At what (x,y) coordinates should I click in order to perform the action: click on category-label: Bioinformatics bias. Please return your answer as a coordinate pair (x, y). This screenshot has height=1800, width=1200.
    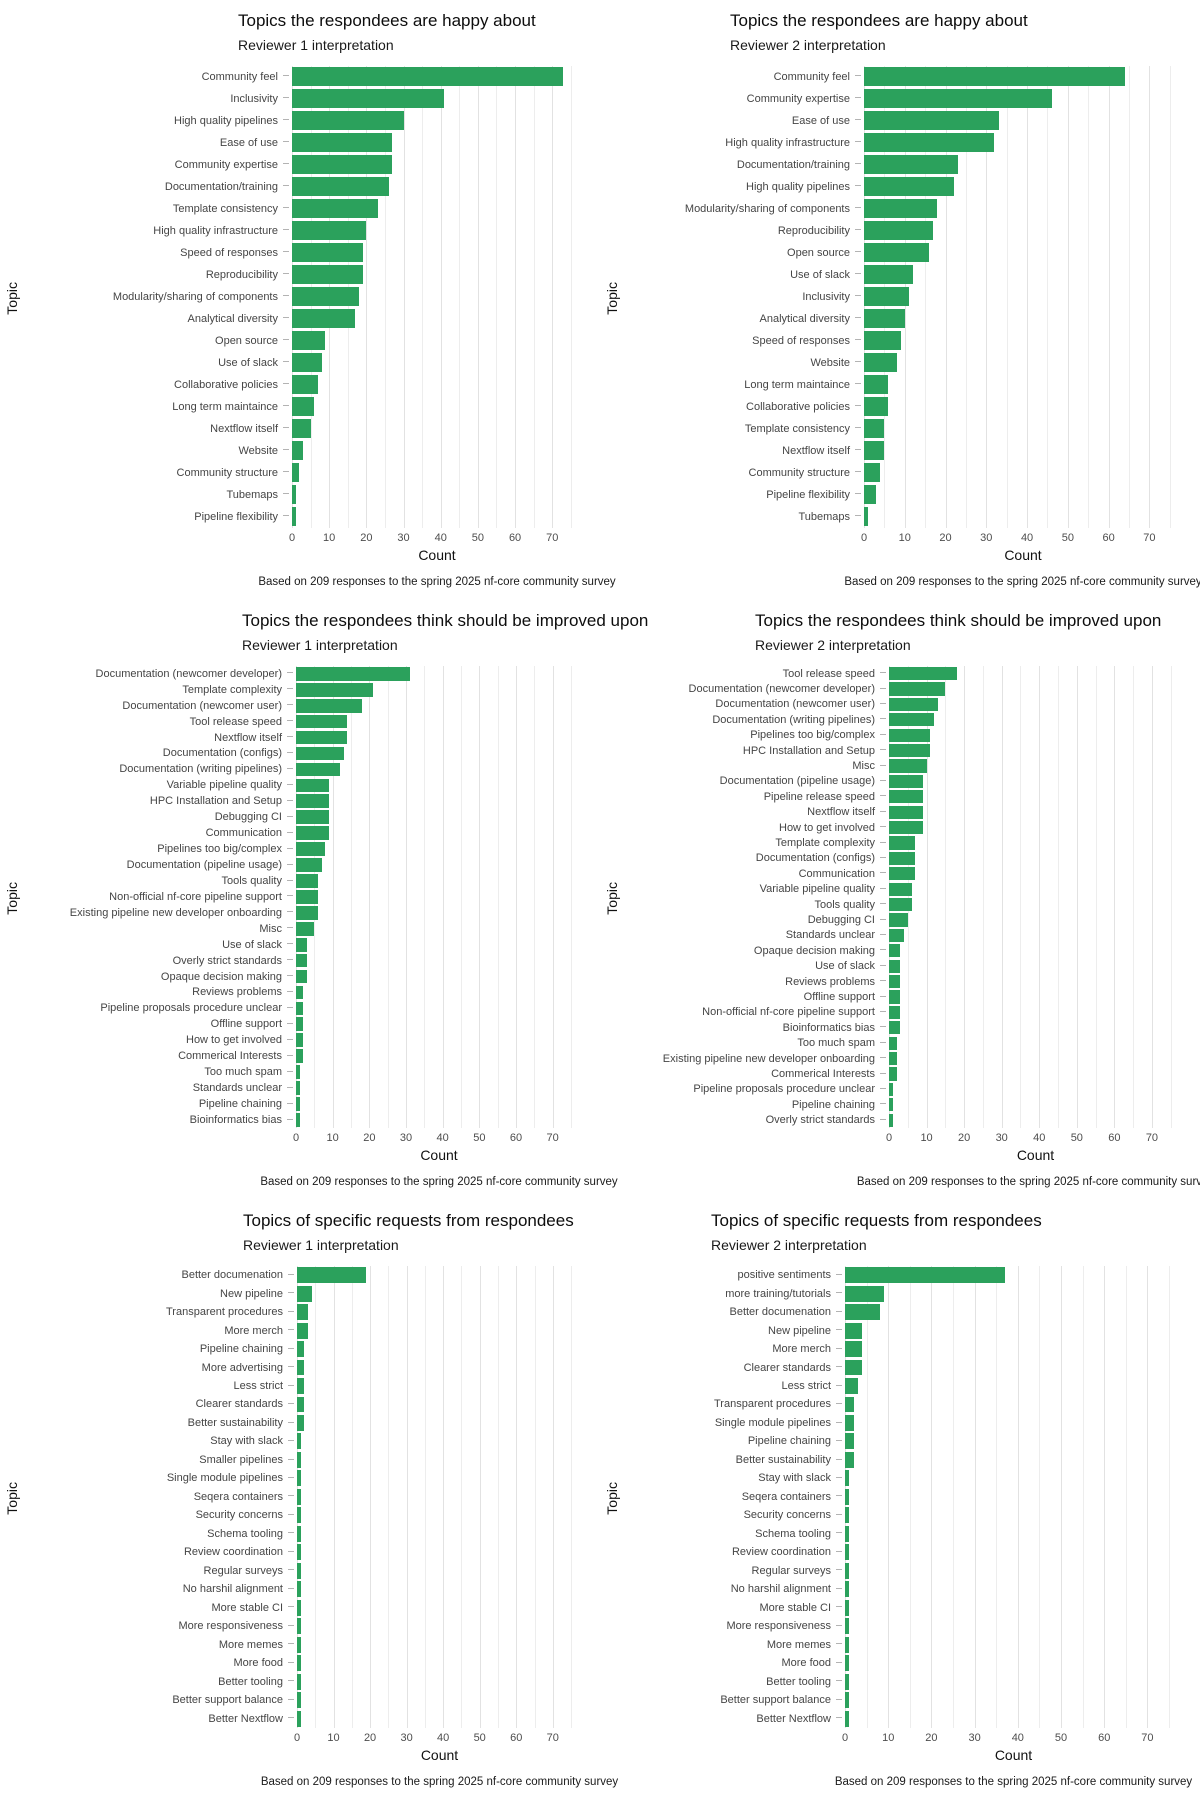
    Looking at the image, I should click on (241, 1120).